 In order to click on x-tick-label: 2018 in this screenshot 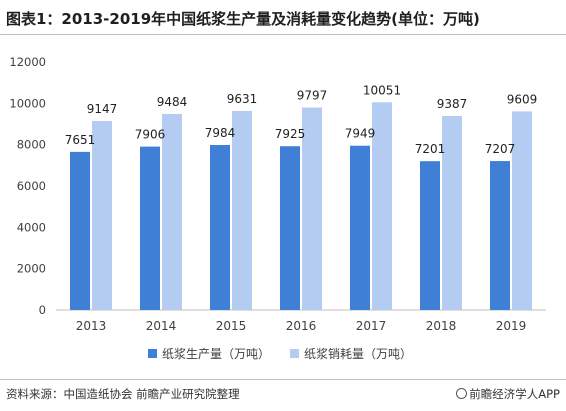, I will do `click(441, 326)`.